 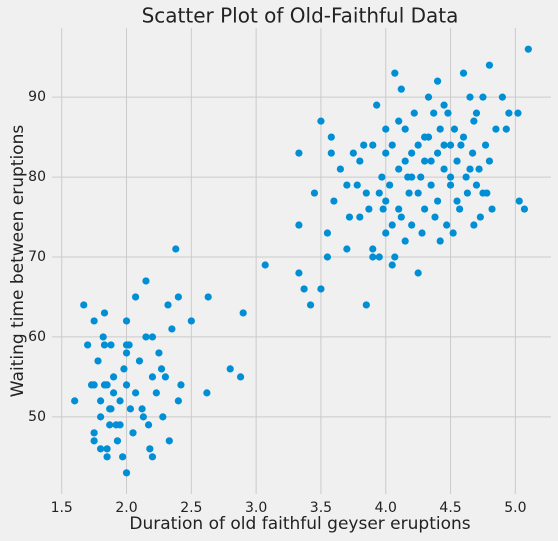 What do you see at coordinates (37, 97) in the screenshot?
I see `y-tick-label: 90` at bounding box center [37, 97].